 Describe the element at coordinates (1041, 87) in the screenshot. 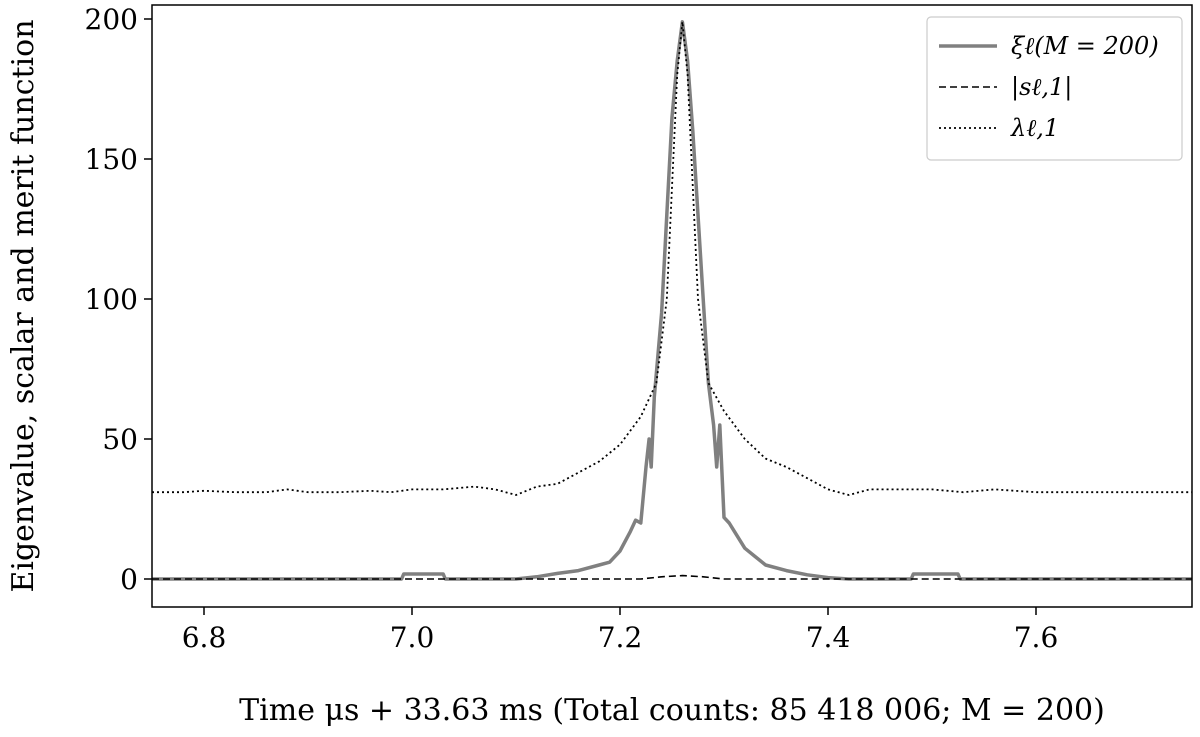

I see `legend-label-2: |sℓ,1|` at that location.